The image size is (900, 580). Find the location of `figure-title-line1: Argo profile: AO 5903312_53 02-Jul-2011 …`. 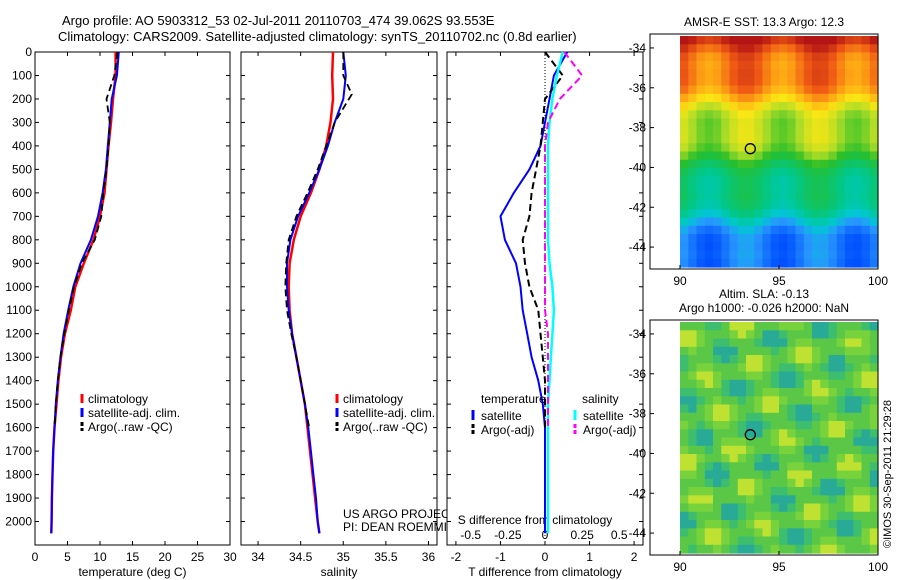

figure-title-line1: Argo profile: AO 5903312_53 02-Jul-2011 … is located at coordinates (278, 20).